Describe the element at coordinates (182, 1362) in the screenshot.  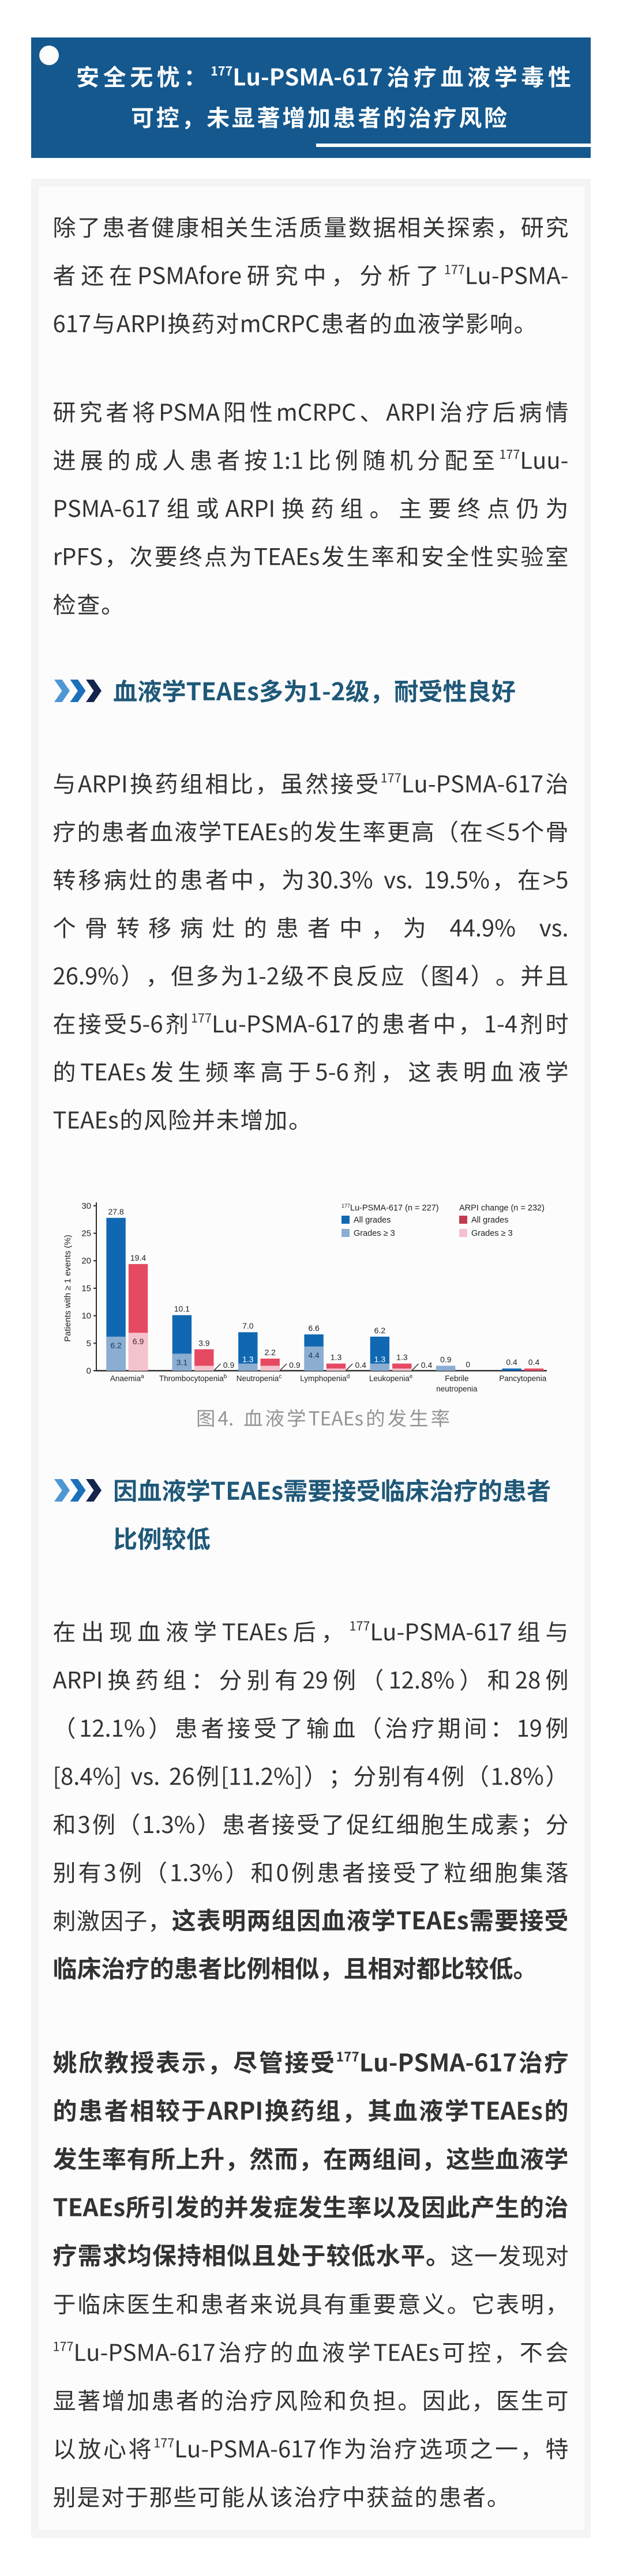
I see `svg-text: 3.1` at that location.